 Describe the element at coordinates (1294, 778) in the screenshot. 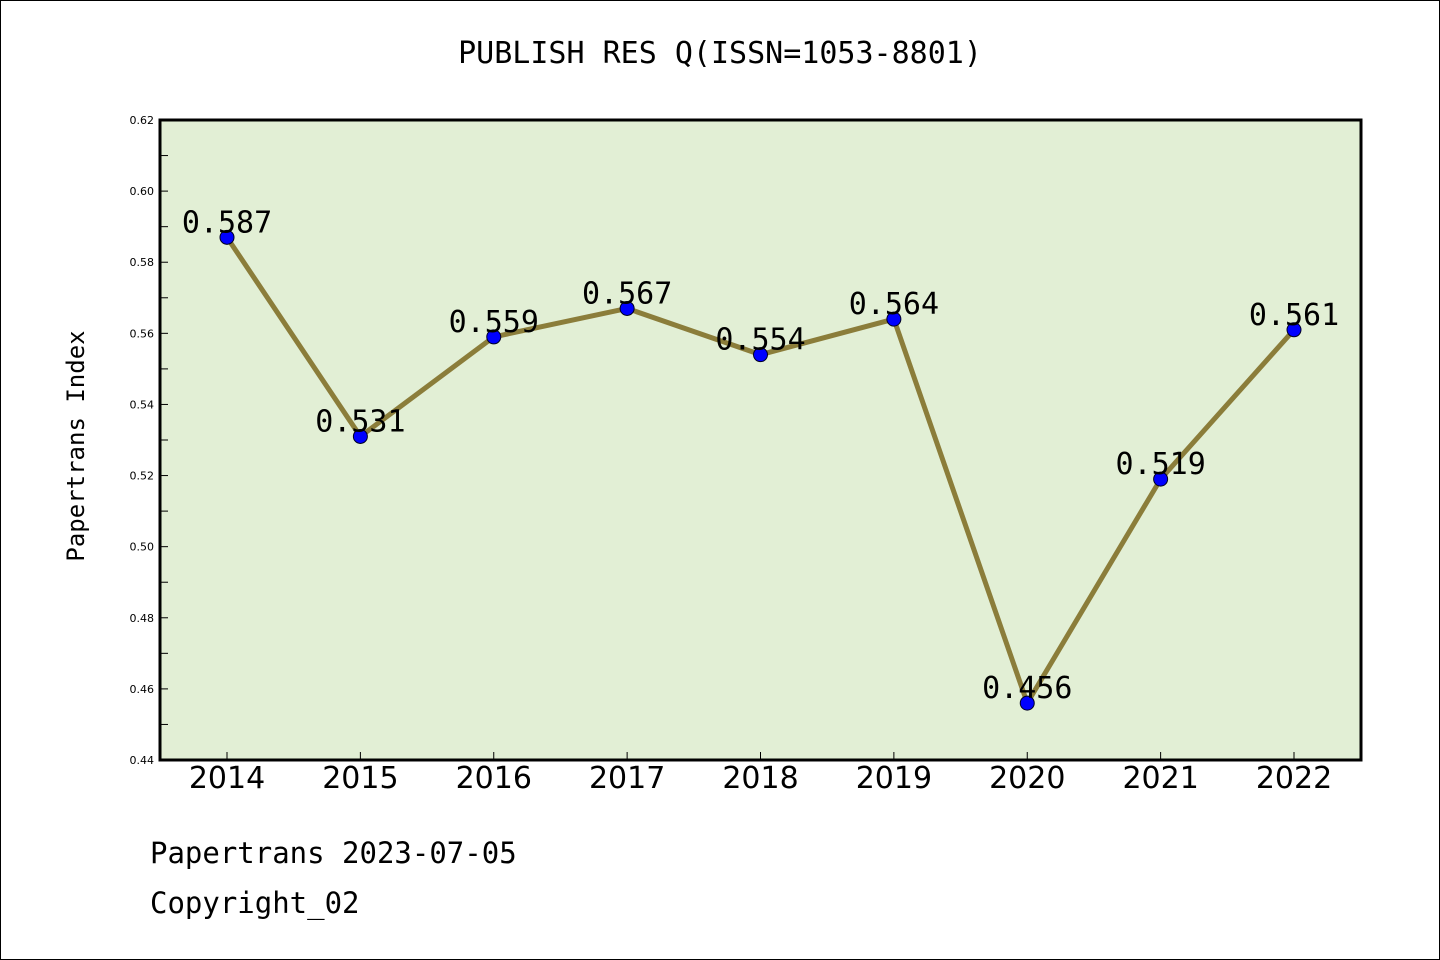

I see `x-tick-label: 2022` at that location.